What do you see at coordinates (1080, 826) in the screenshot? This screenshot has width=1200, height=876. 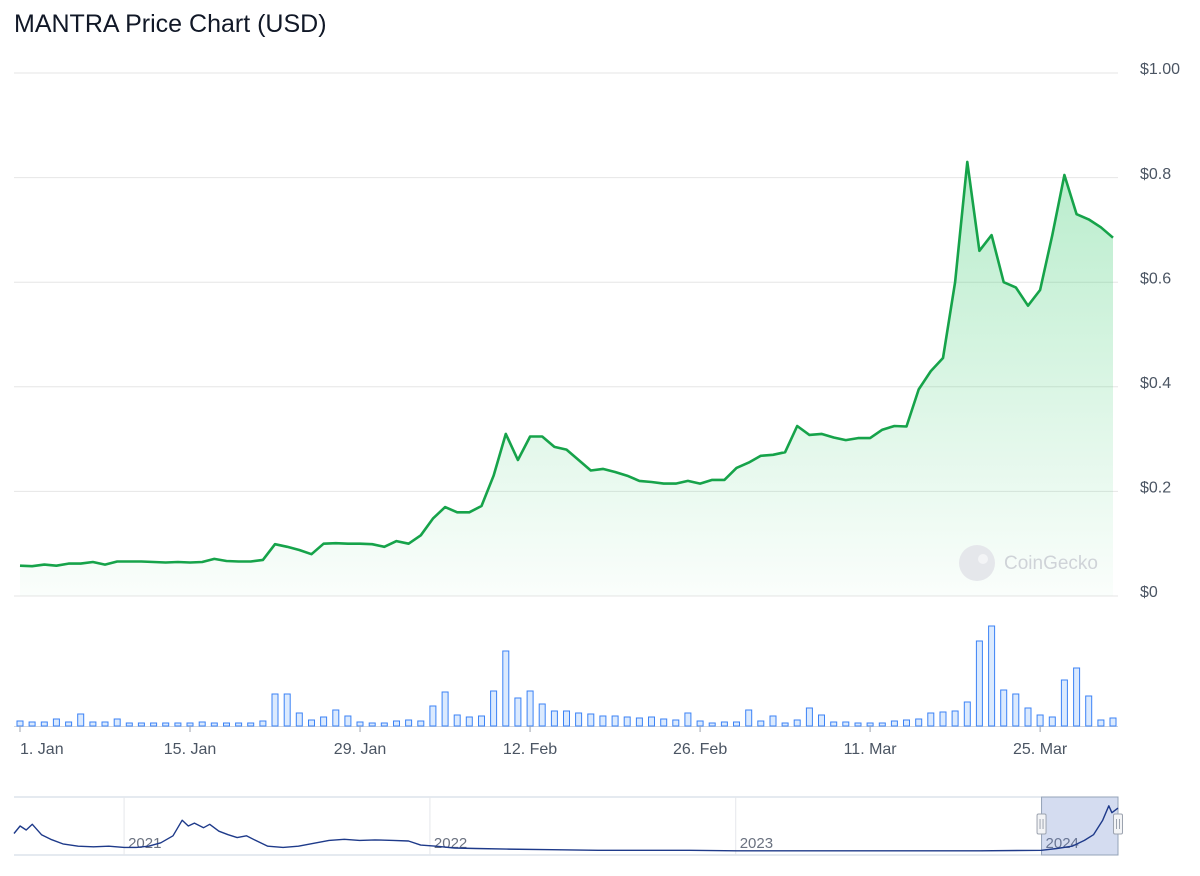 I see `navigator-selection` at bounding box center [1080, 826].